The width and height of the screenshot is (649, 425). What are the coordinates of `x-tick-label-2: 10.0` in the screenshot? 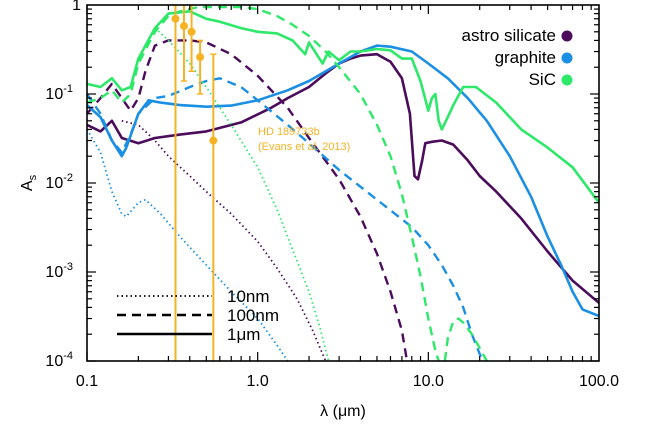 It's located at (428, 381).